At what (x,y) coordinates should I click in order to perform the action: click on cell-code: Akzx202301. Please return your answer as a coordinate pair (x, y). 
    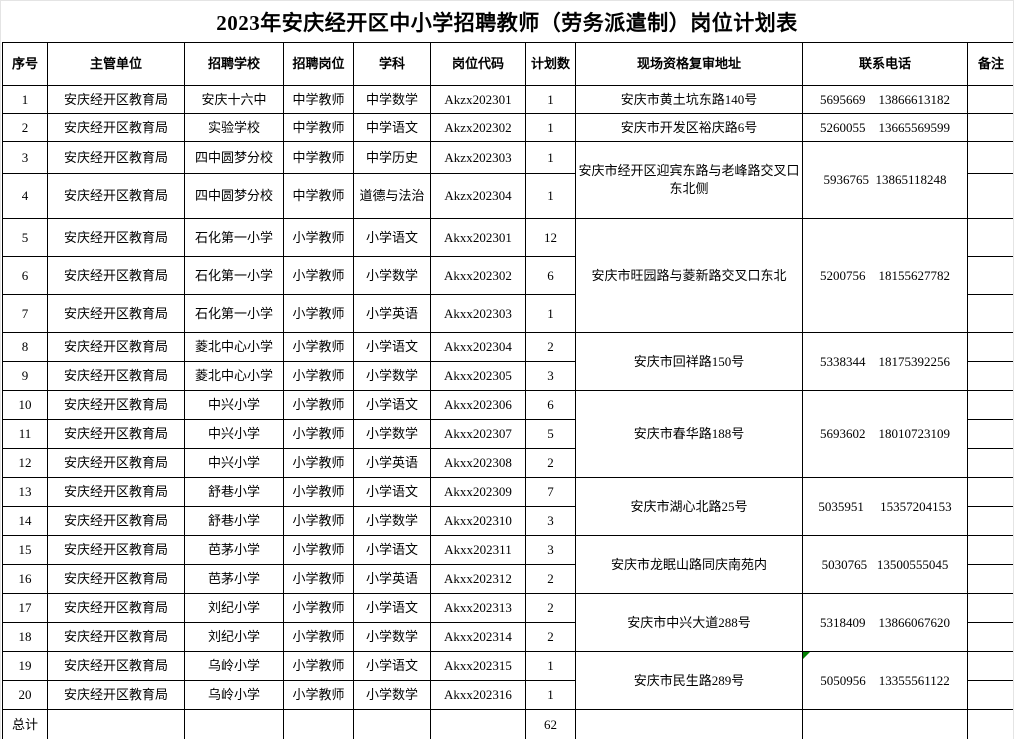
    Looking at the image, I should click on (478, 99).